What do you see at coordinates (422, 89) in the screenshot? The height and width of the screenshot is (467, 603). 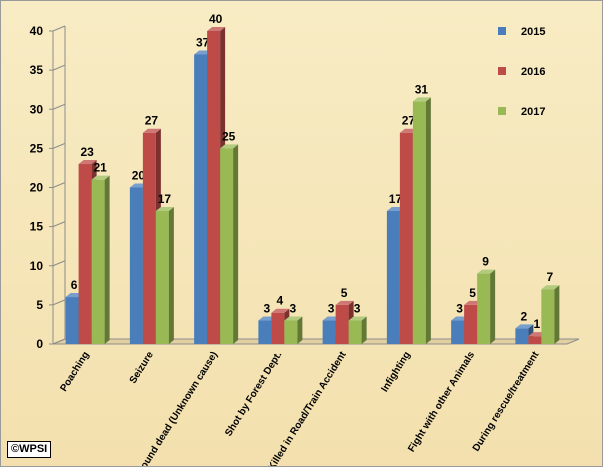 I see `data-label: 31` at bounding box center [422, 89].